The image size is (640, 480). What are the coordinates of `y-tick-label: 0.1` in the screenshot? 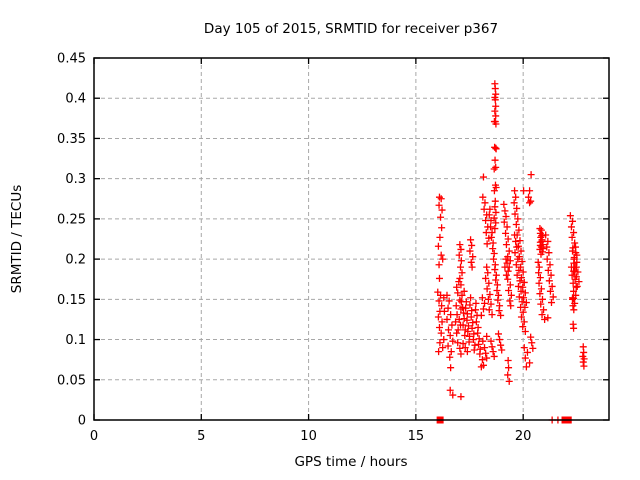 It's located at (75, 340).